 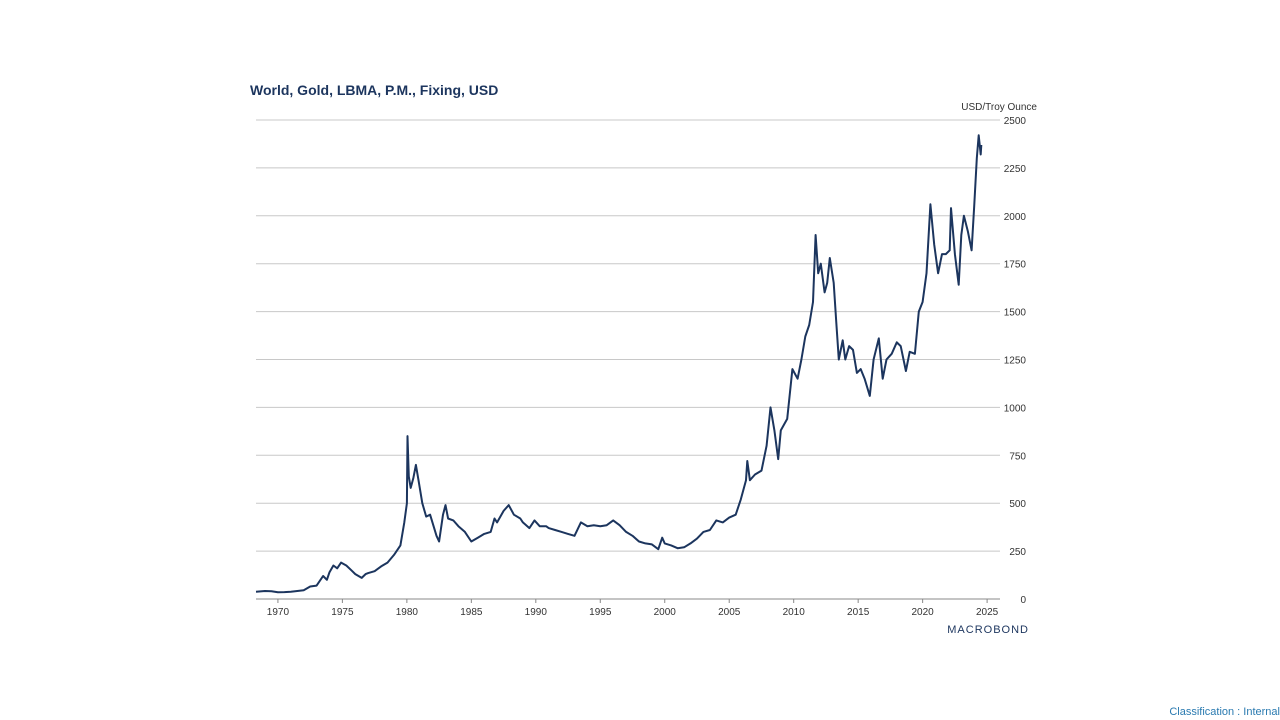 I want to click on y-tick-label-1250: 1250, so click(x=1015, y=361).